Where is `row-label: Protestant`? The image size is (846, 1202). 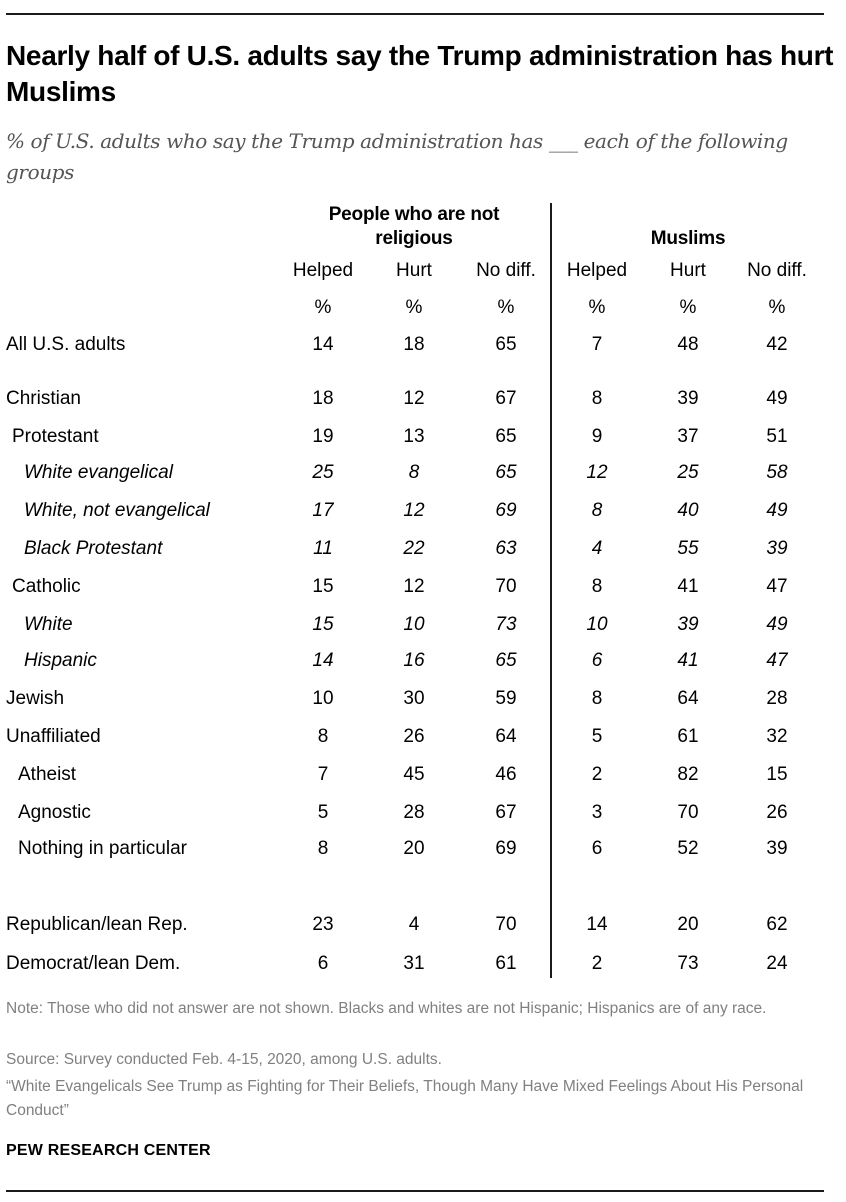 row-label: Protestant is located at coordinates (55, 436).